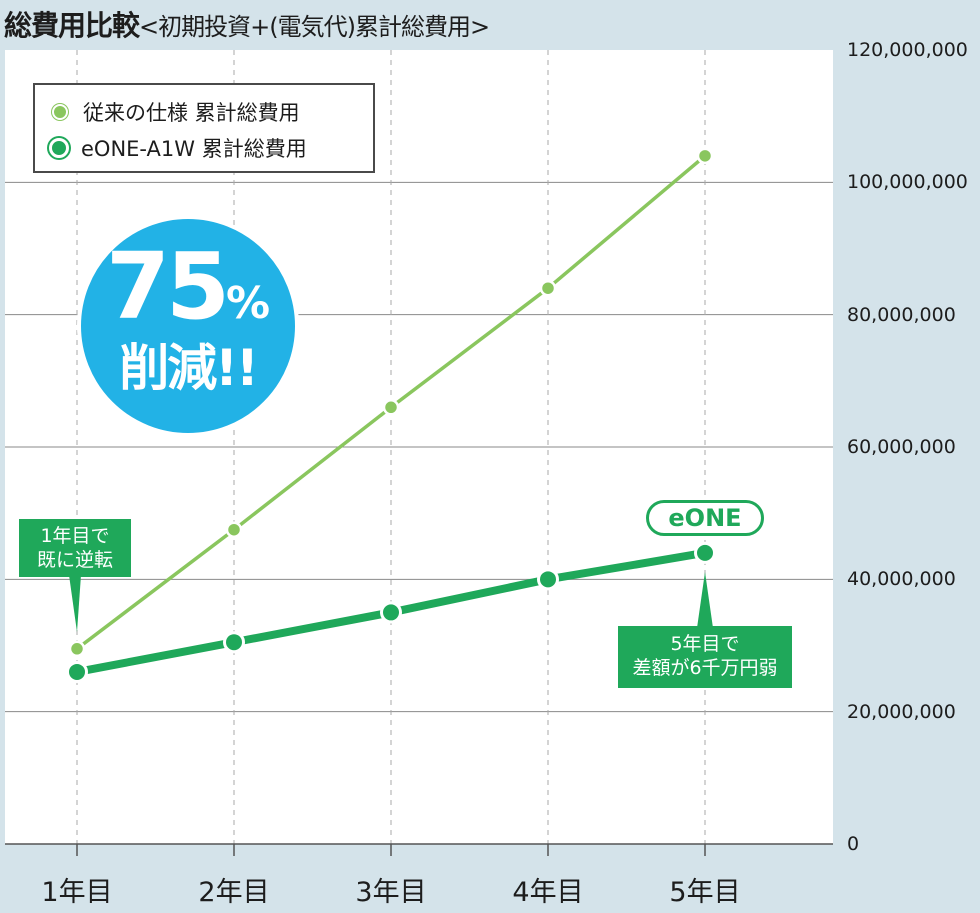 Image resolution: width=980 pixels, height=913 pixels. Describe the element at coordinates (907, 182) in the screenshot. I see `y-tick-label: 100,000,000` at that location.